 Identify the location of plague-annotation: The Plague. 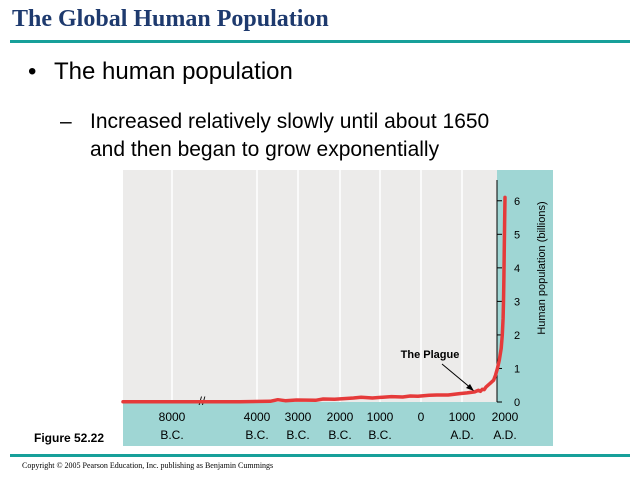
(430, 355).